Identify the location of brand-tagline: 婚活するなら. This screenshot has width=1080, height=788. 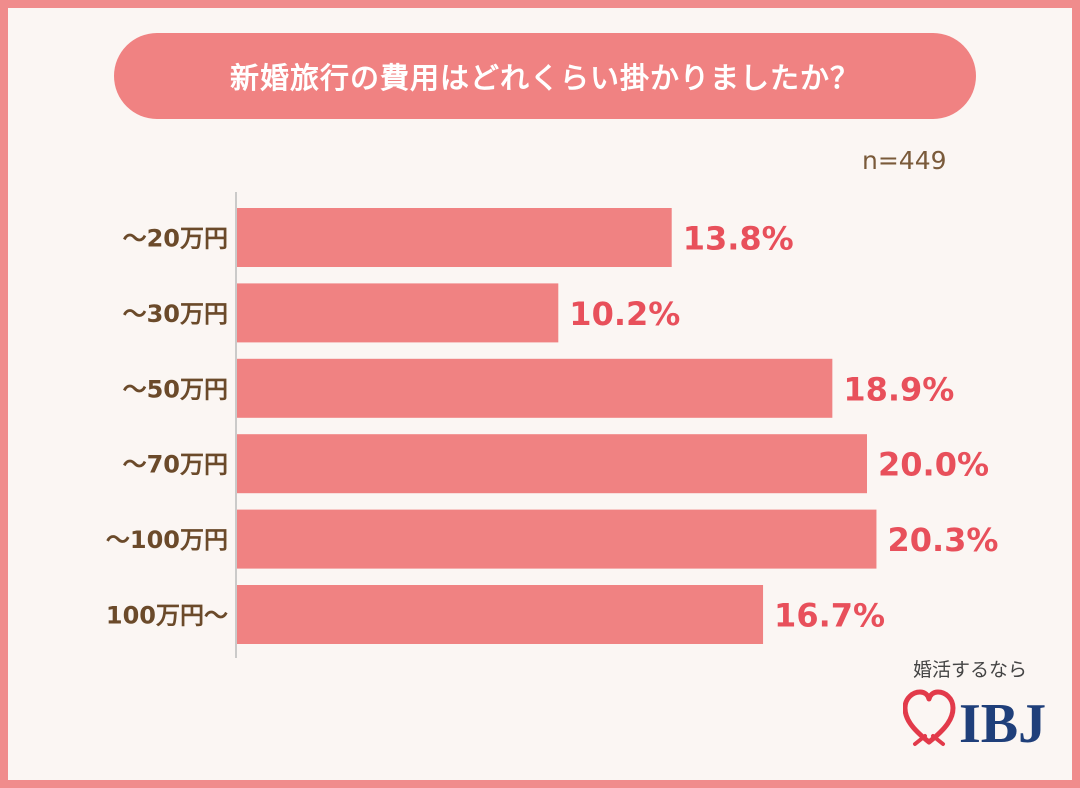
(970, 670).